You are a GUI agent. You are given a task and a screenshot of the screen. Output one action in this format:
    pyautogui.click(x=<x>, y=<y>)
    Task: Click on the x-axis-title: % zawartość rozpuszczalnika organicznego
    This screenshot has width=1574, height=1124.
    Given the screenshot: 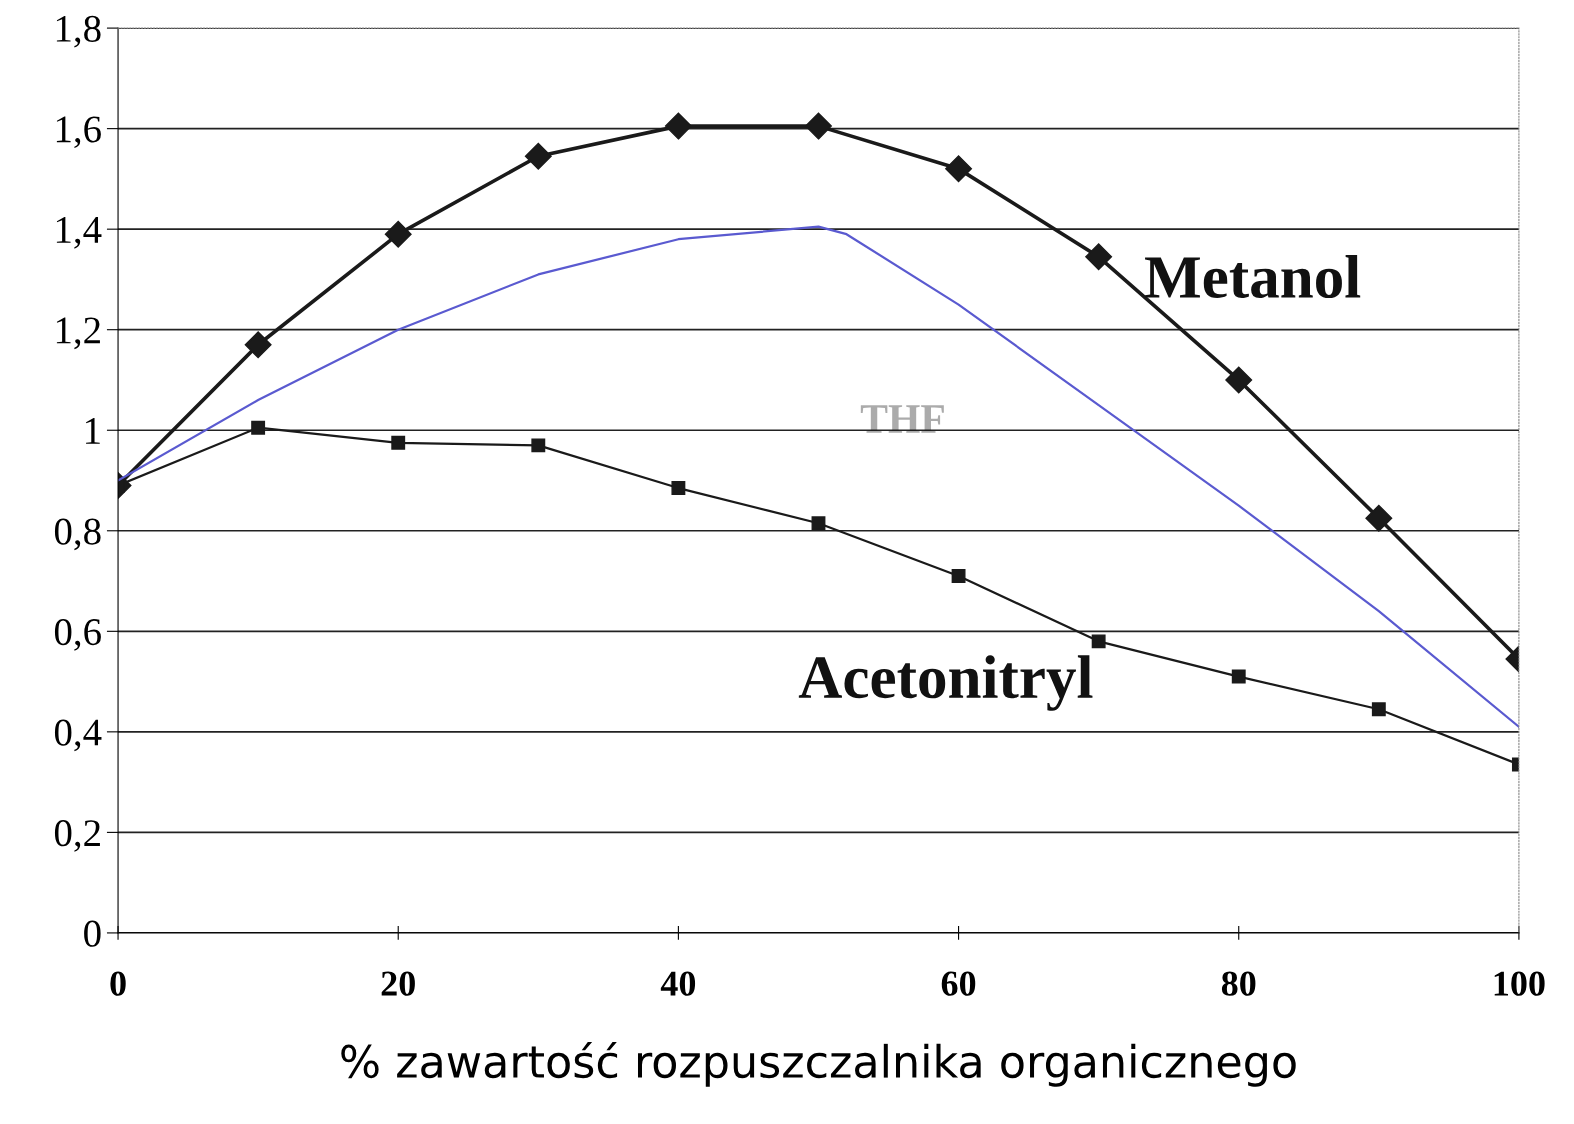 What is the action you would take?
    pyautogui.click(x=818, y=1064)
    